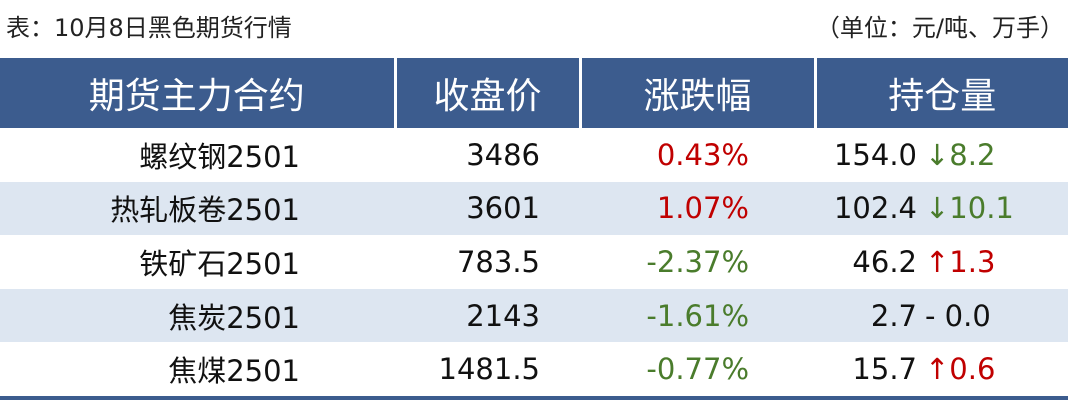 The width and height of the screenshot is (1080, 412). I want to click on header-cell: 涨跌幅, so click(696, 93).